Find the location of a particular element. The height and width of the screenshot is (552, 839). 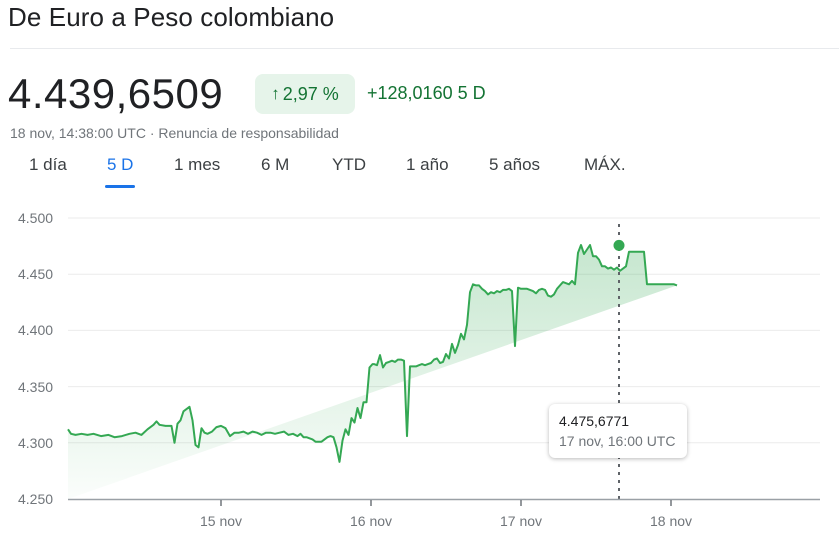

tab-max: MÁX. is located at coordinates (605, 164).